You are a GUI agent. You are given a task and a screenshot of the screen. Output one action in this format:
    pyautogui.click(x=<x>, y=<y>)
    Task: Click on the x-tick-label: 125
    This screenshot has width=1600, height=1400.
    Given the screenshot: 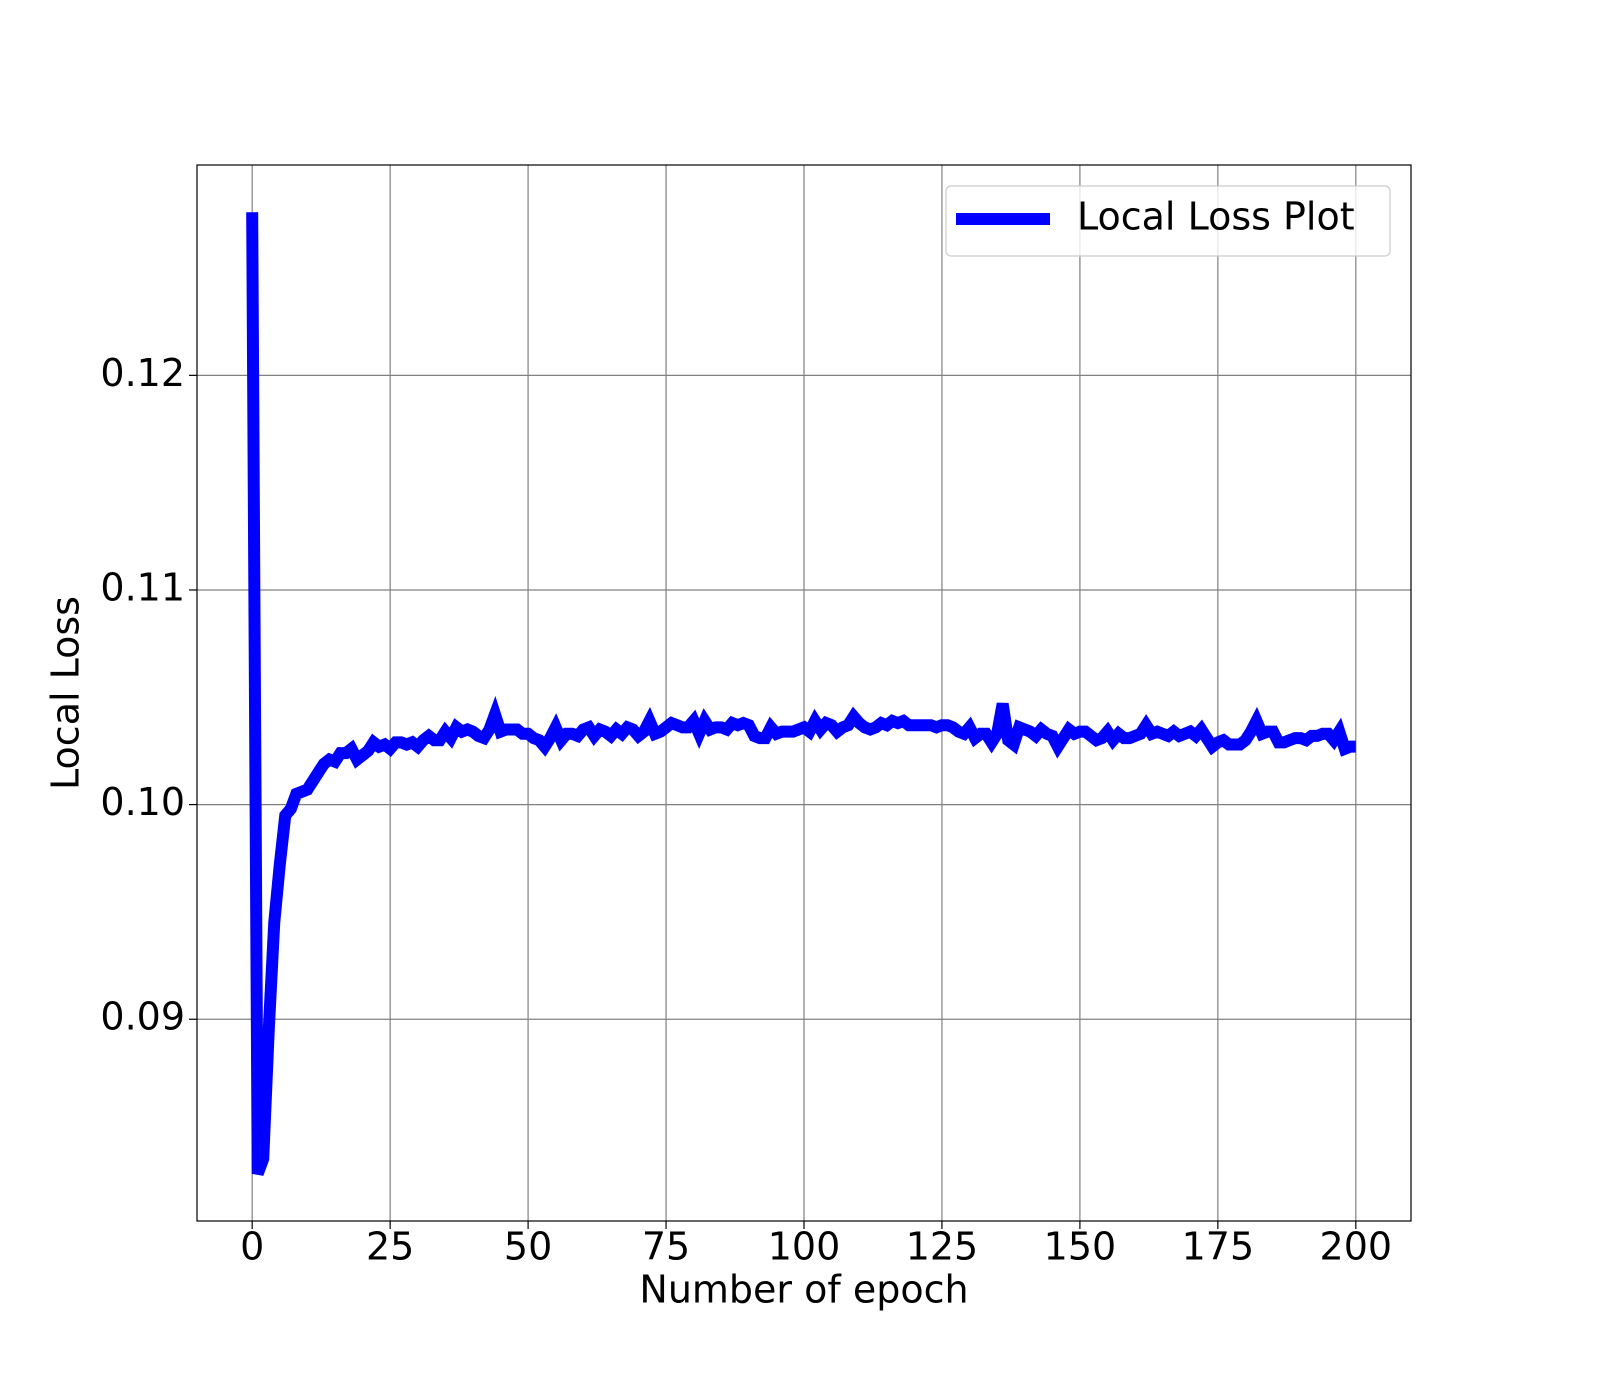 What is the action you would take?
    pyautogui.click(x=942, y=1247)
    